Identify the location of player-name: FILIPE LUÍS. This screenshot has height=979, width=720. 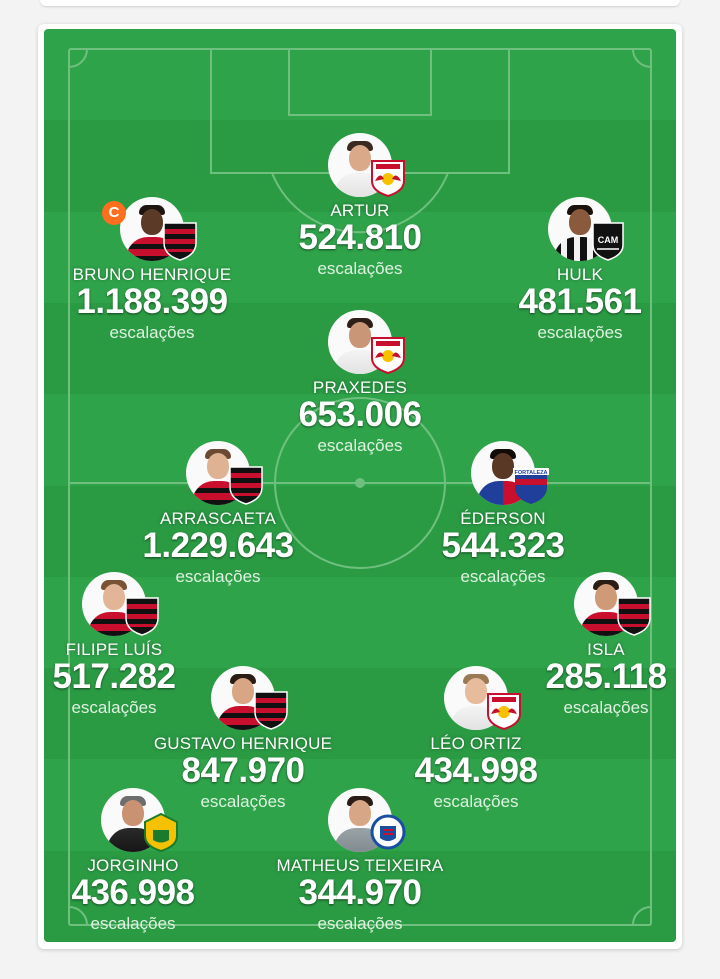
(114, 649).